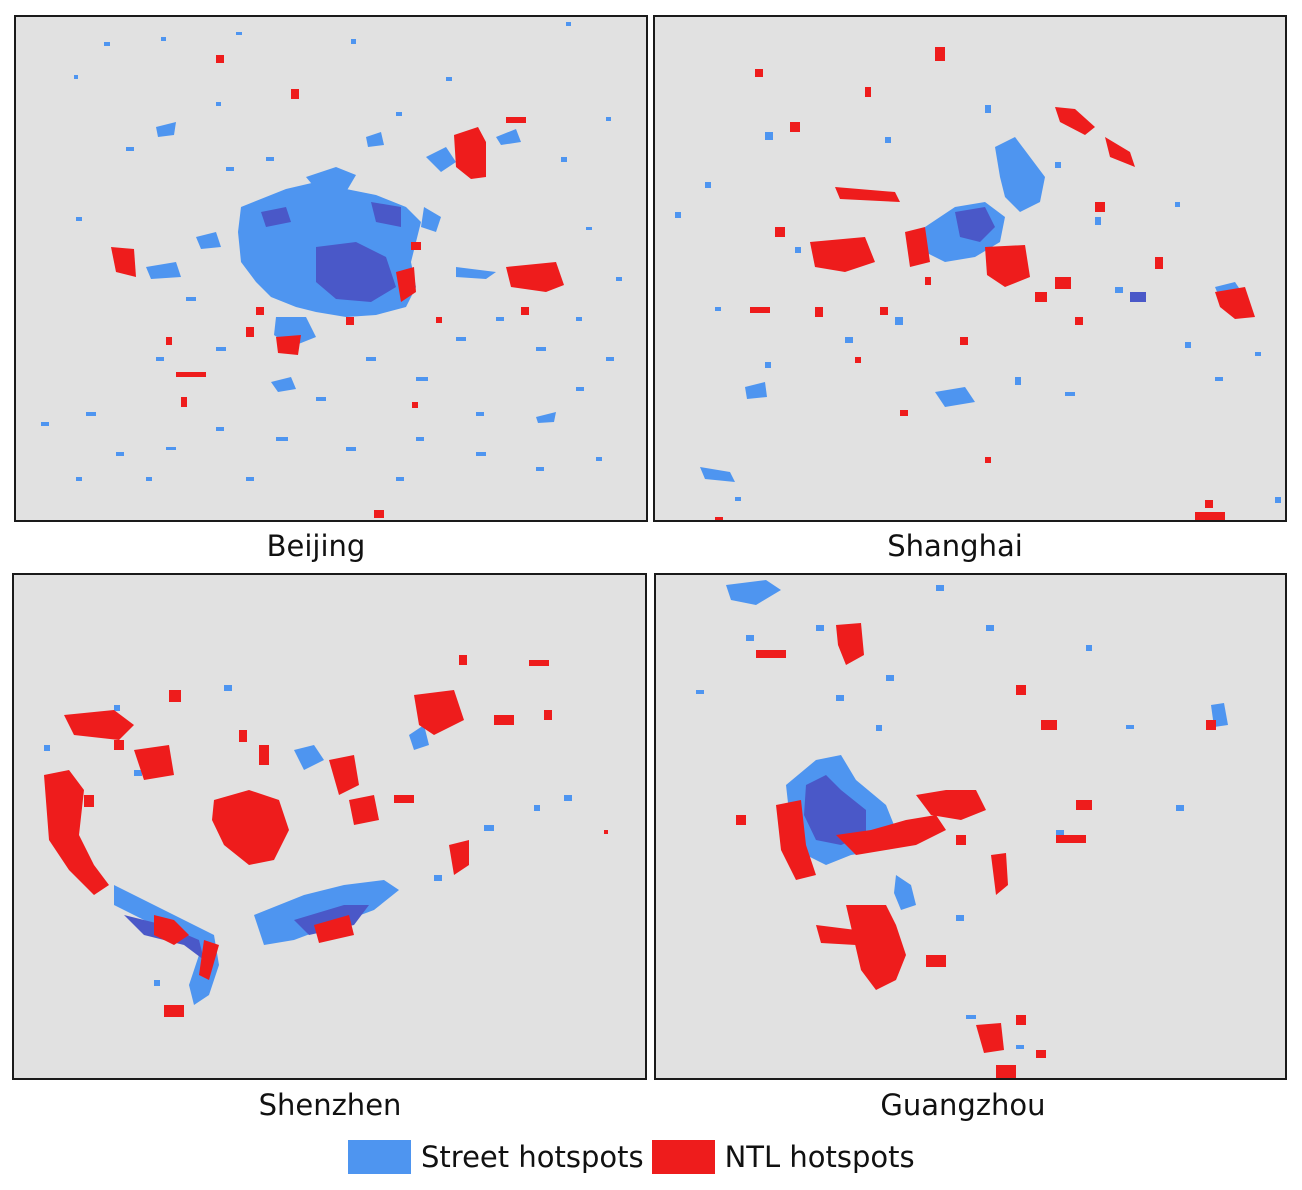  Describe the element at coordinates (819, 1157) in the screenshot. I see `ntl-hotspots-label: NTL hotspots` at that location.